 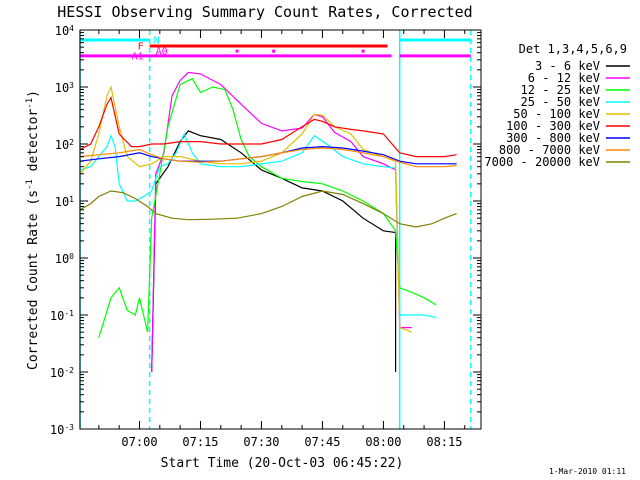 What do you see at coordinates (62, 373) in the screenshot?
I see `y-tick-label: 10⁻²` at bounding box center [62, 373].